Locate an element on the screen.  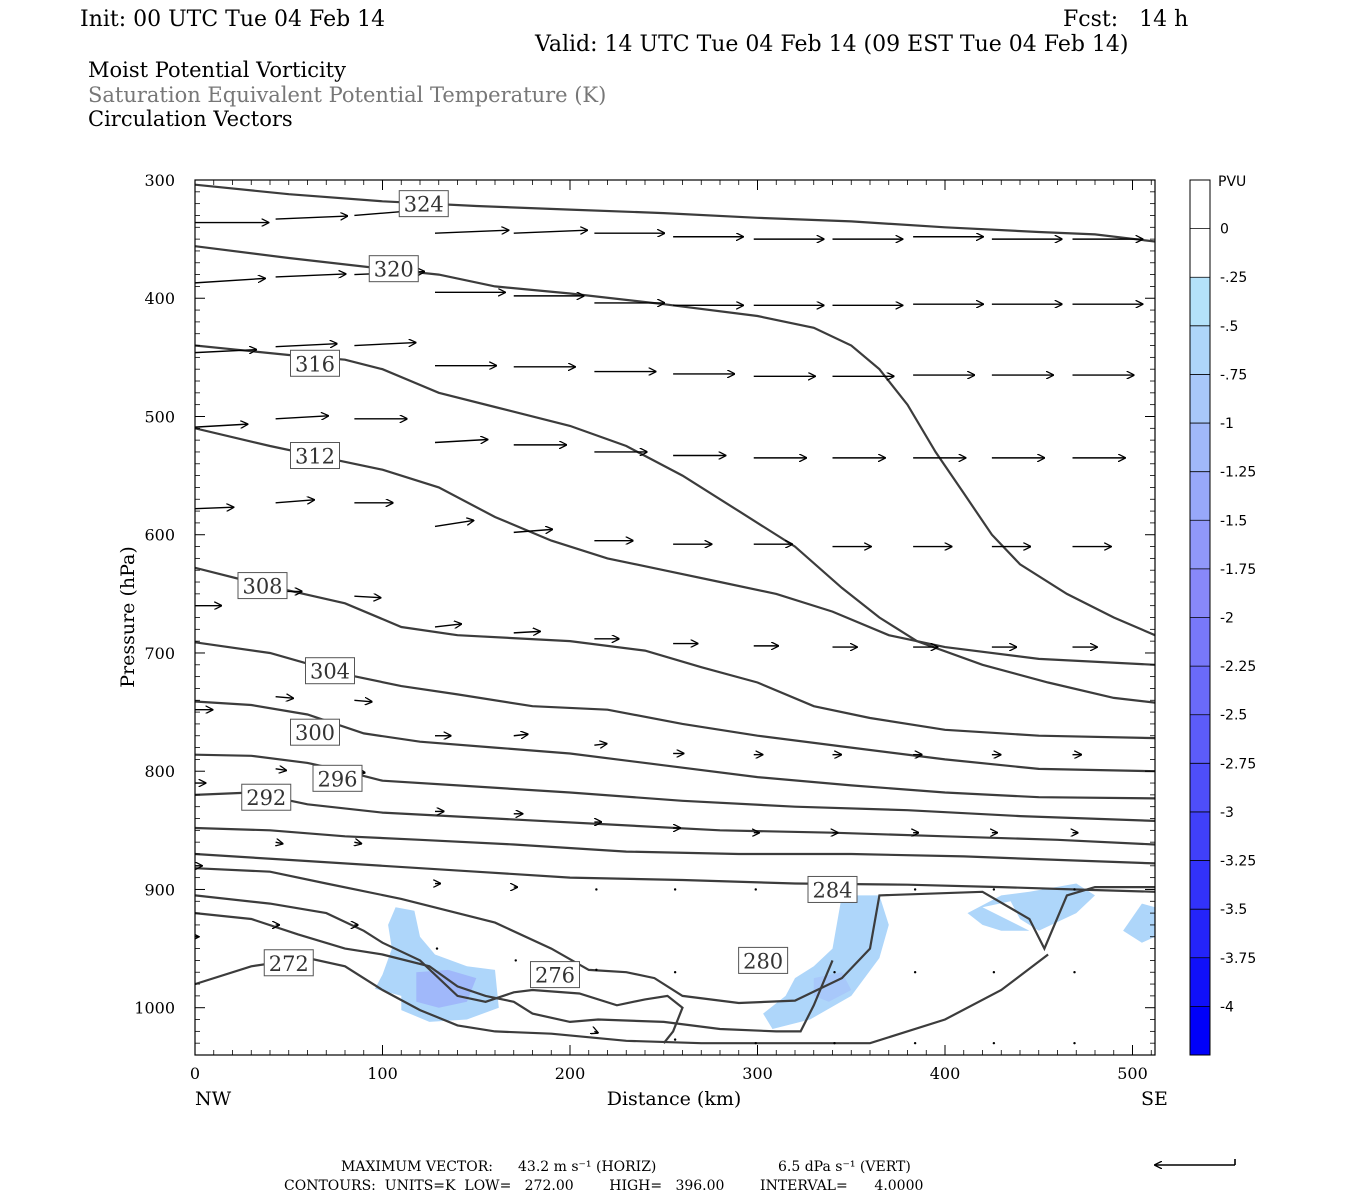
isentrope-label: 312 is located at coordinates (315, 457).